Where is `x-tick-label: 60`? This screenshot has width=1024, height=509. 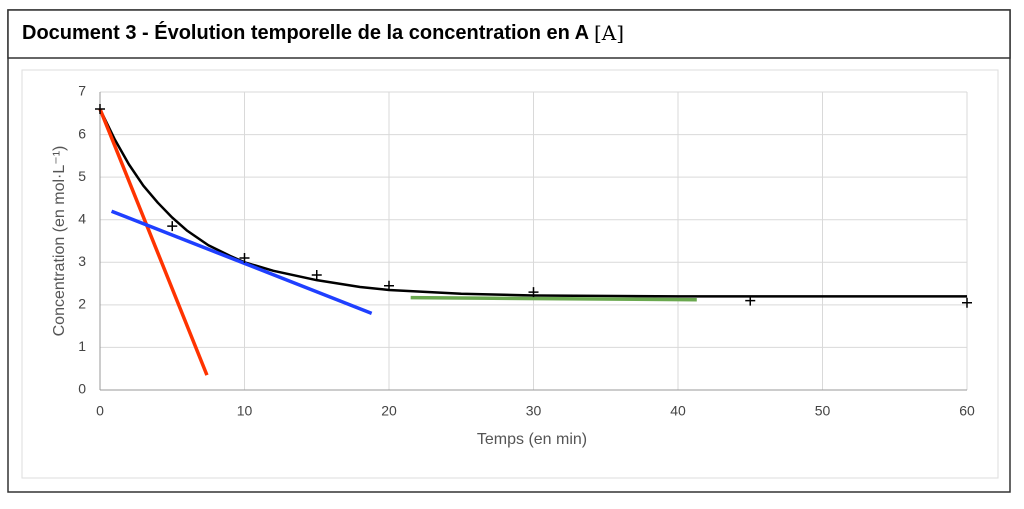 x-tick-label: 60 is located at coordinates (967, 411).